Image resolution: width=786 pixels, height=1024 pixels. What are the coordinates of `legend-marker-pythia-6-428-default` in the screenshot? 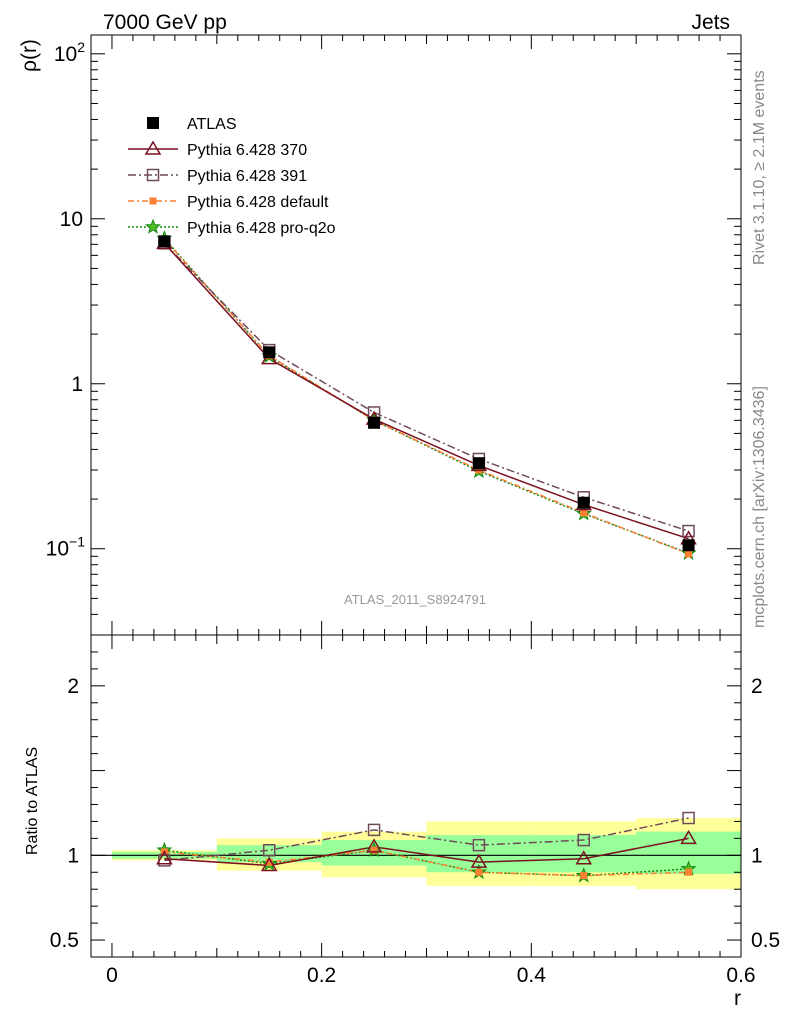 It's located at (153, 201).